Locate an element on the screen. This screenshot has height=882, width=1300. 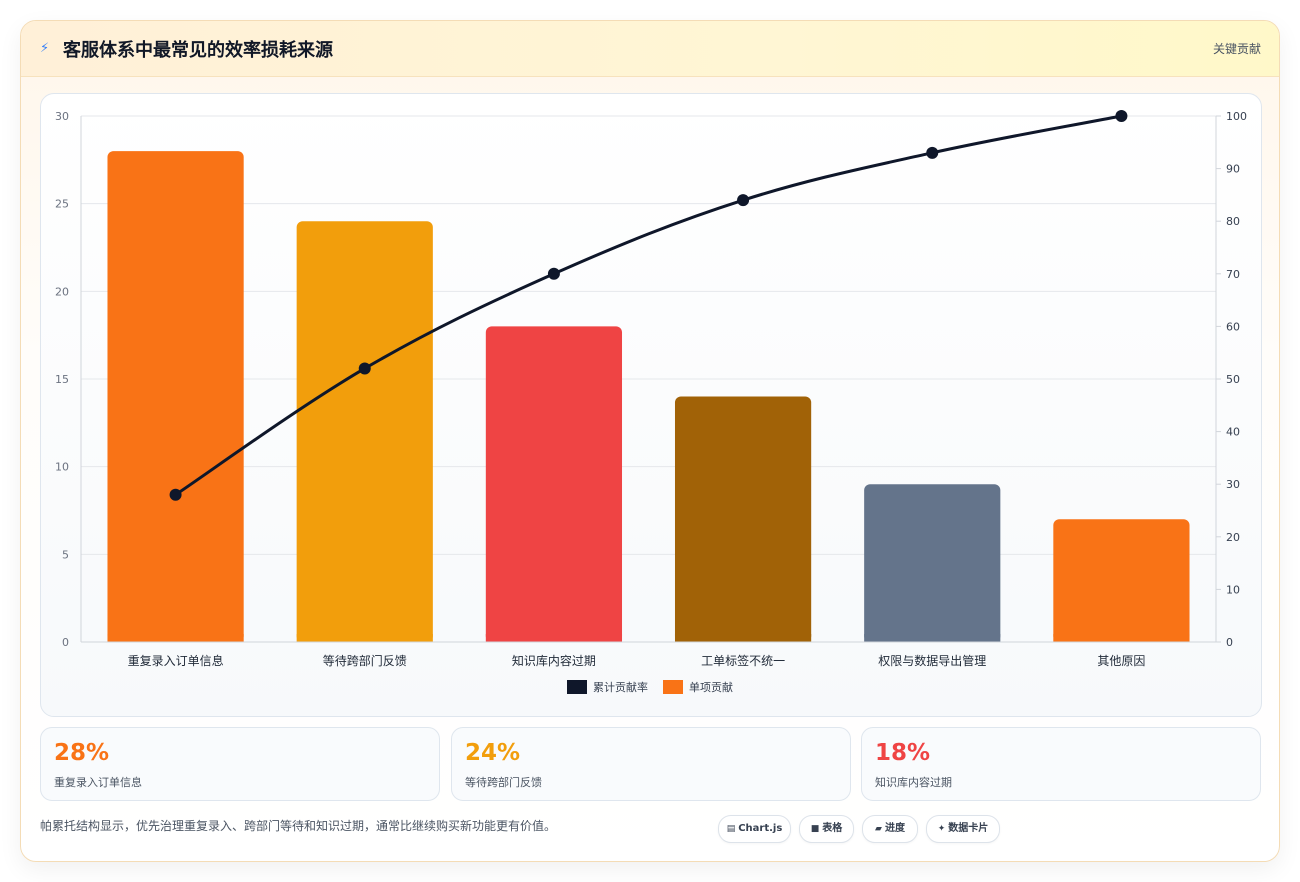
progress-icon: ▰ is located at coordinates (878, 829).